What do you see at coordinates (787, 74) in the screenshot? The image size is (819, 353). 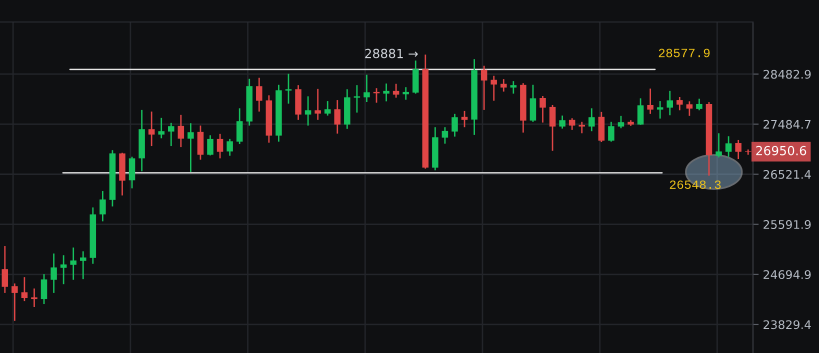 I see `y-tick-label: 28482.9` at bounding box center [787, 74].